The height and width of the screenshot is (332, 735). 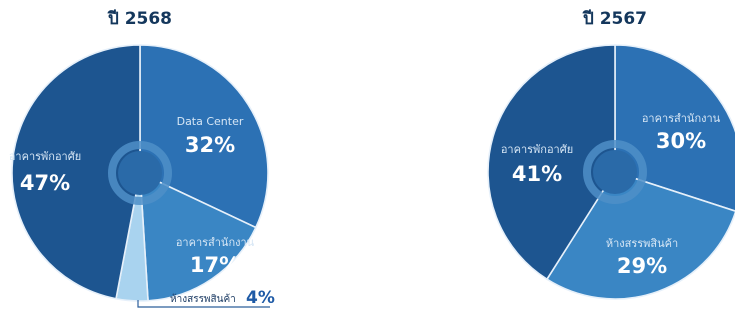 I want to click on callout-line, so click(x=203, y=304).